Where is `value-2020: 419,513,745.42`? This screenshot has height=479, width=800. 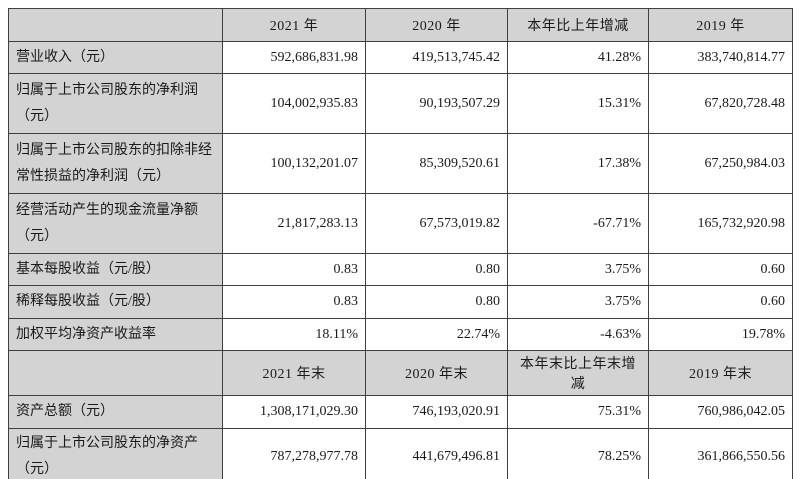 value-2020: 419,513,745.42 is located at coordinates (436, 57).